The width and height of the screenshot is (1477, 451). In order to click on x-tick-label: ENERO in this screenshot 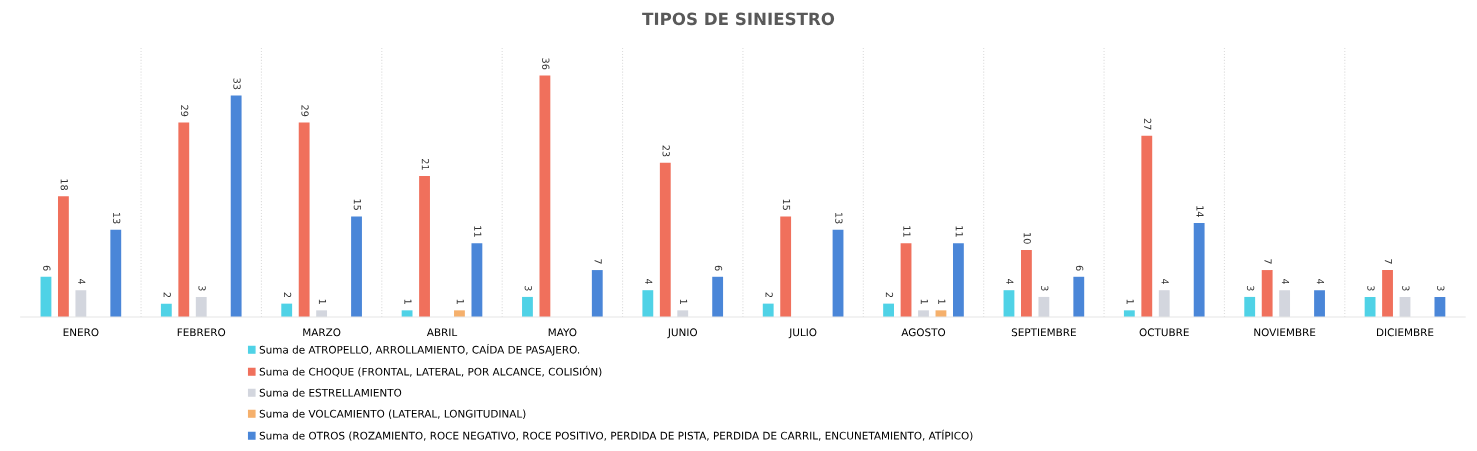, I will do `click(81, 332)`.